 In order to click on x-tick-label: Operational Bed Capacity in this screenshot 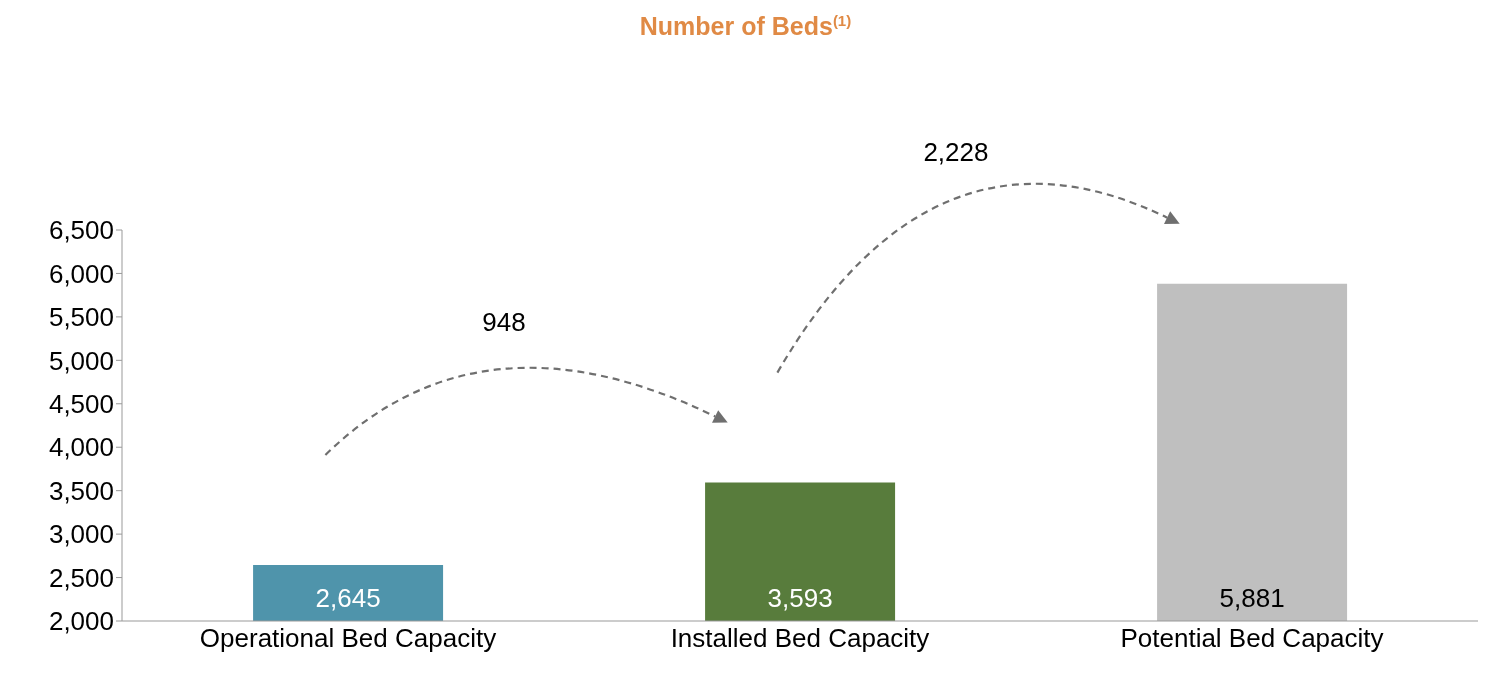, I will do `click(348, 638)`.